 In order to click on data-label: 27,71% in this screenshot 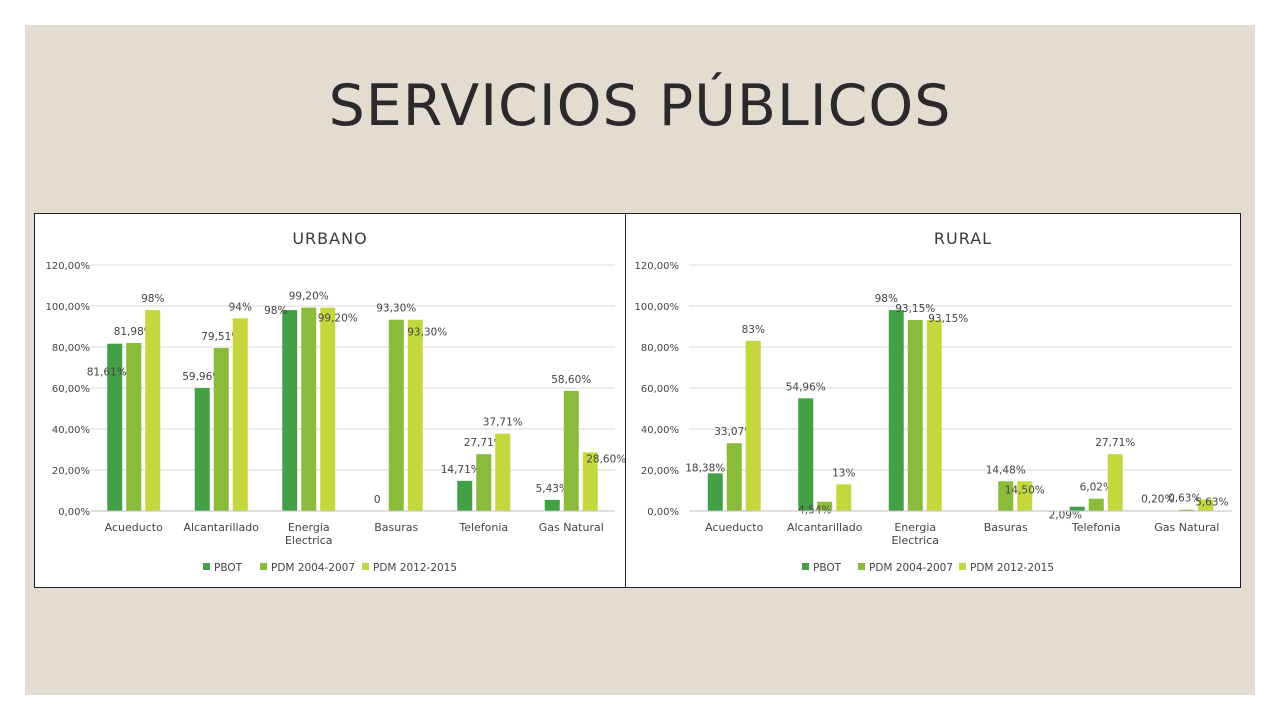, I will do `click(1115, 443)`.